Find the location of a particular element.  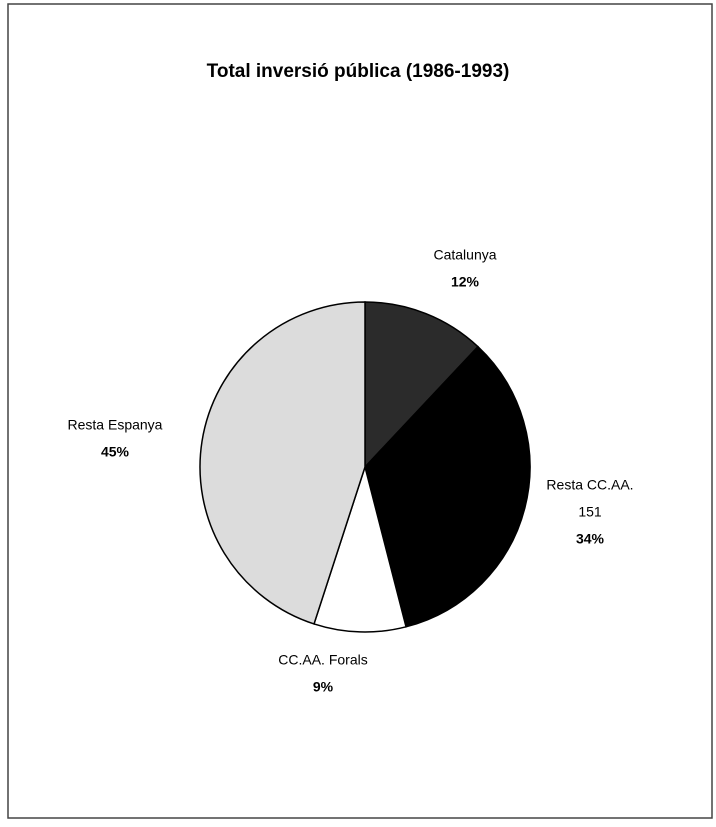

slice-label: Resta CC.AA. is located at coordinates (589, 485).